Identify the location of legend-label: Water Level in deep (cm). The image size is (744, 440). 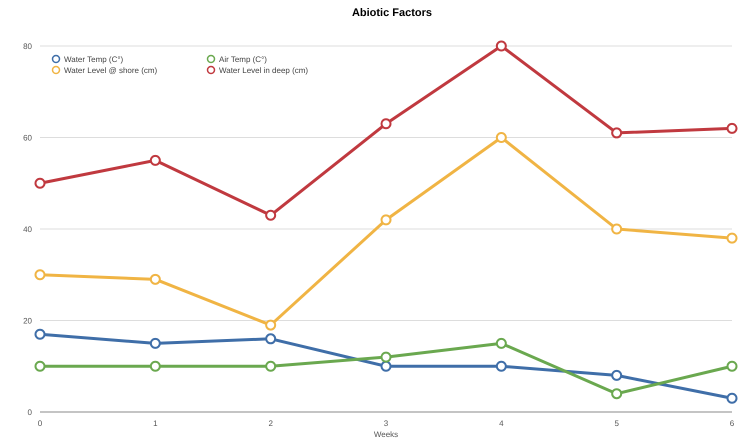
(263, 70).